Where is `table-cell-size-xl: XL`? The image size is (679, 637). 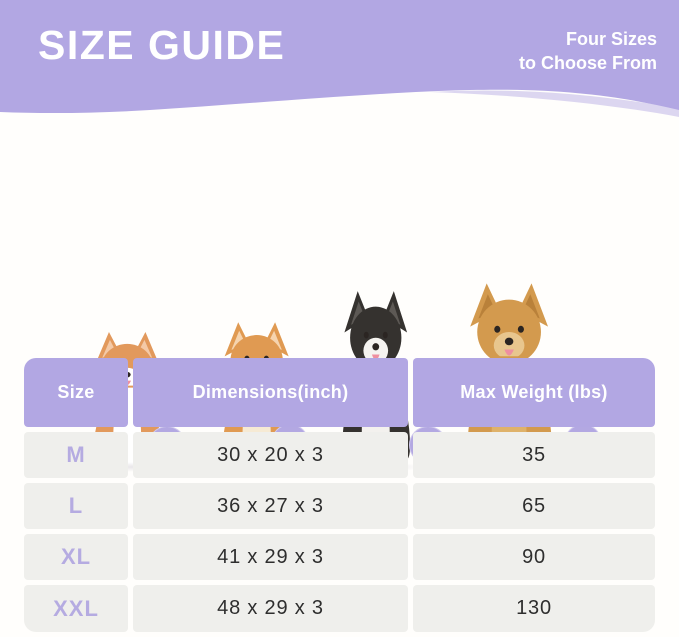 table-cell-size-xl: XL is located at coordinates (76, 557).